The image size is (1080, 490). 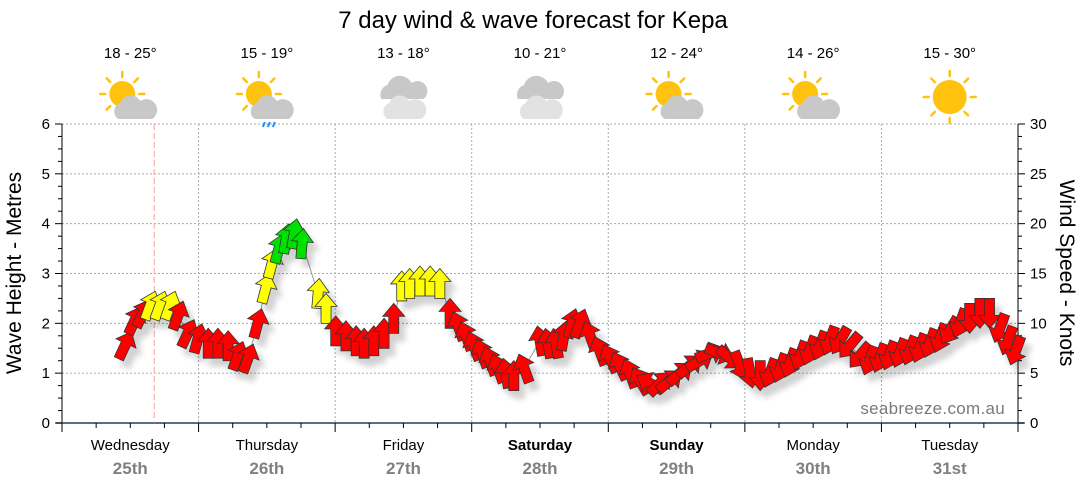 I want to click on y-axis-label: Wave Height - Metres, so click(x=14, y=273).